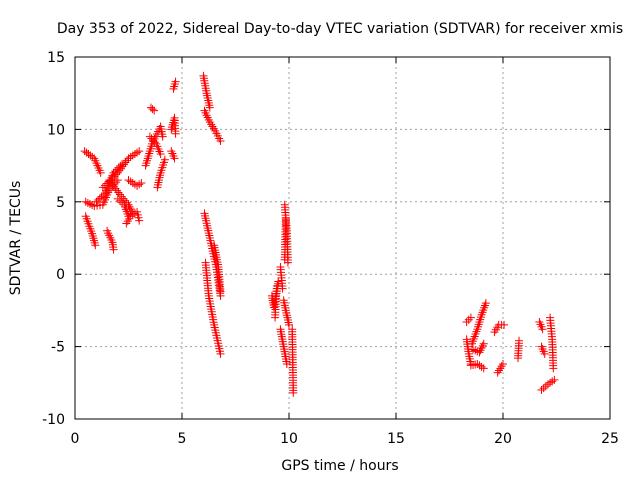  What do you see at coordinates (60, 275) in the screenshot?
I see `y-tick-label: 0` at bounding box center [60, 275].